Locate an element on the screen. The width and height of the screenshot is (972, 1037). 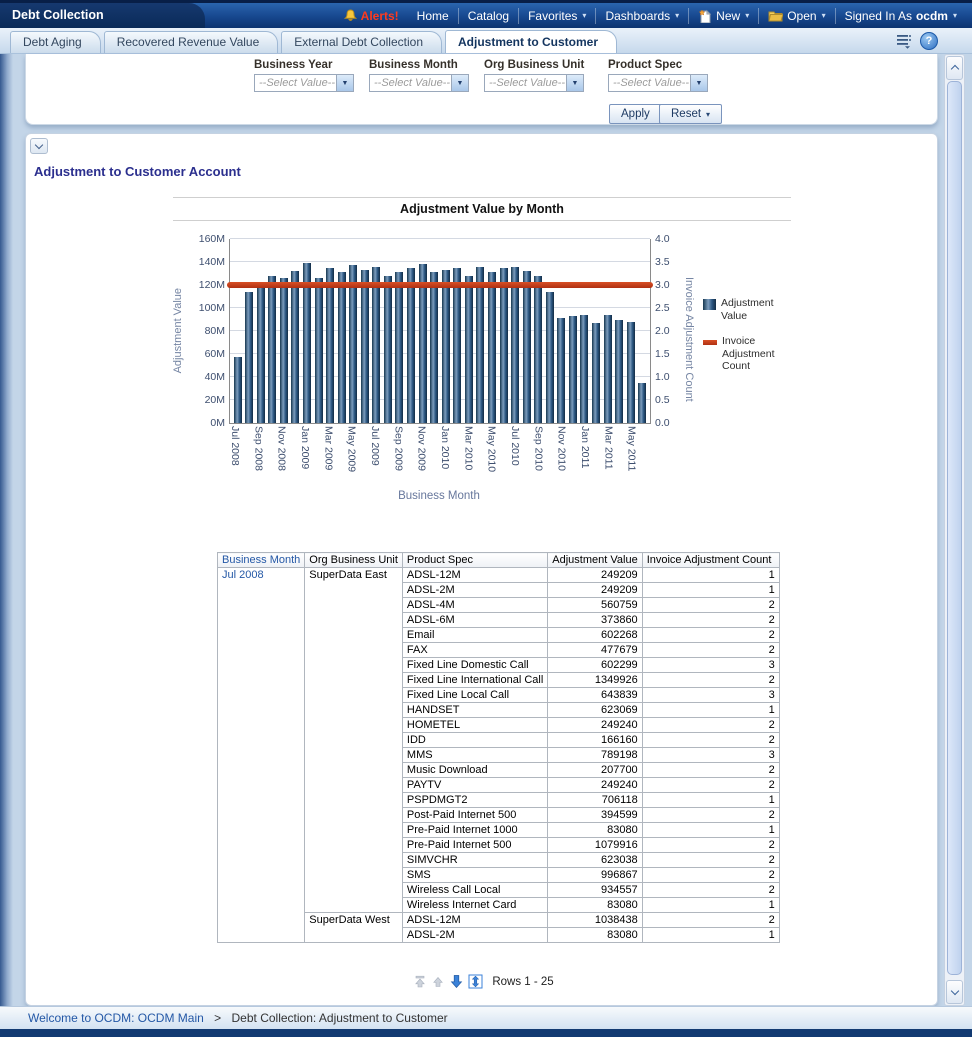
bar-may-2009 is located at coordinates (353, 344).